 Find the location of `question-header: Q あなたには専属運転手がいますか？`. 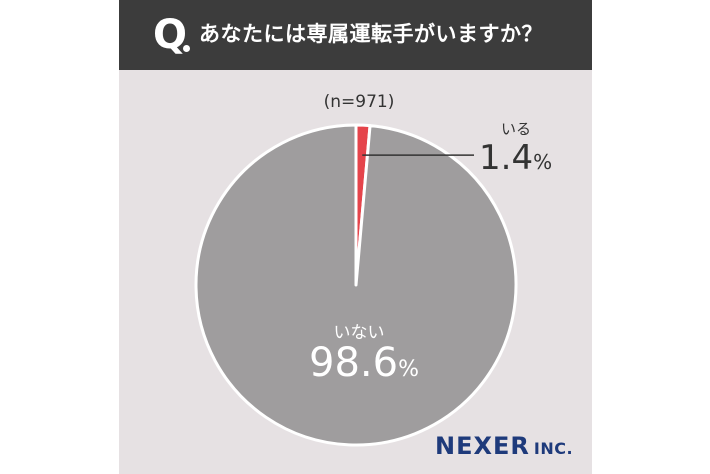

question-header: Q あなたには専属運転手がいますか？ is located at coordinates (355, 35).